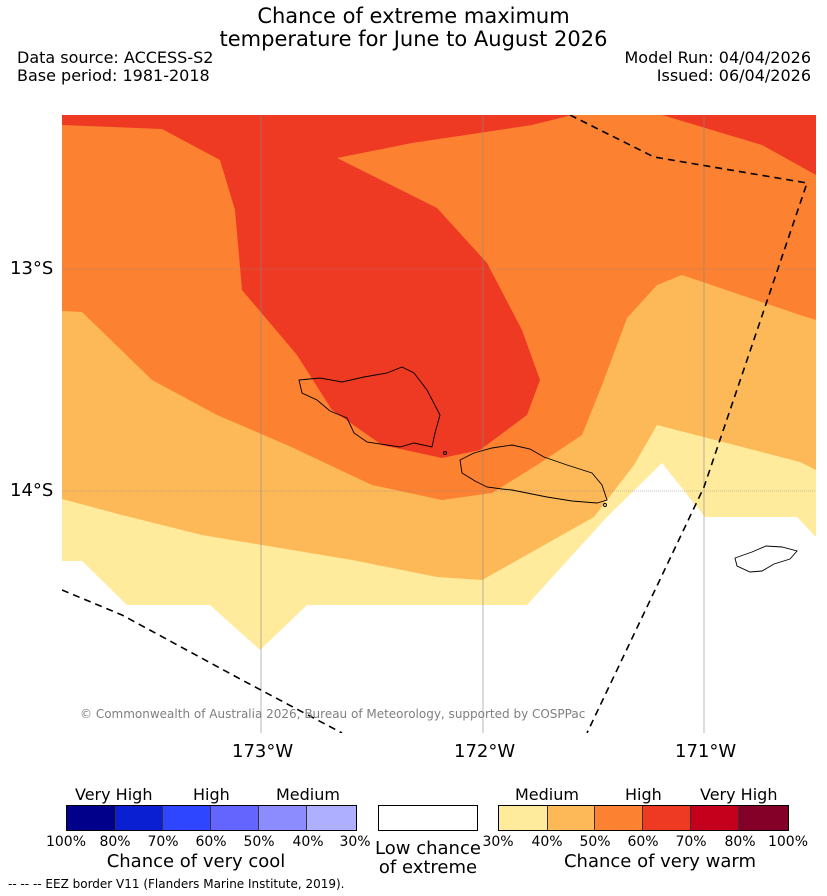 This screenshot has height=896, width=827. What do you see at coordinates (66, 842) in the screenshot?
I see `cool-tick-100: 100%` at bounding box center [66, 842].